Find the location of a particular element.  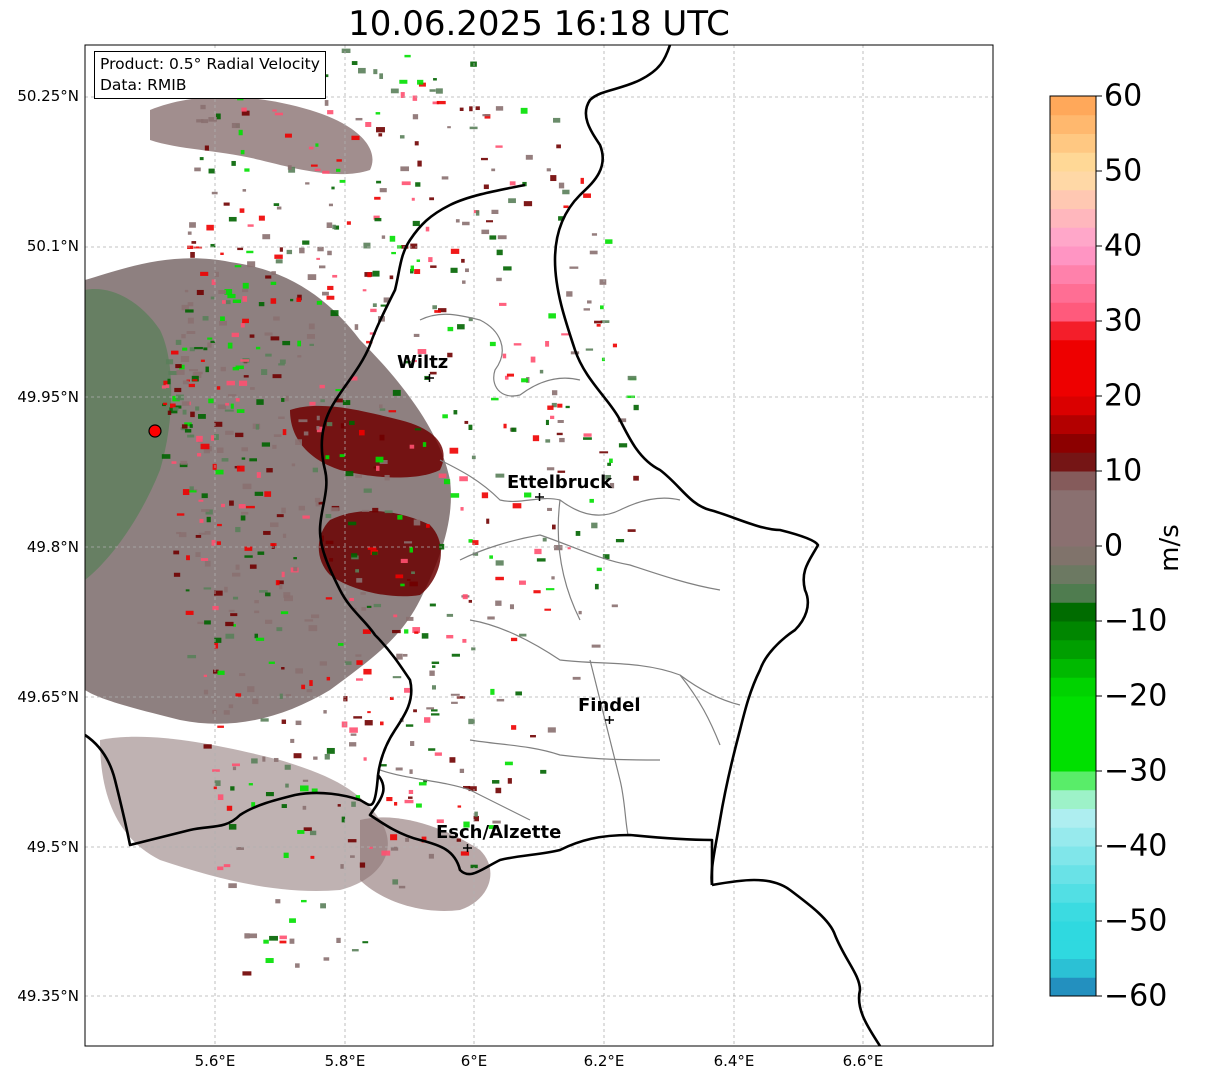

colorbar-tick: 20 is located at coordinates (1123, 396).